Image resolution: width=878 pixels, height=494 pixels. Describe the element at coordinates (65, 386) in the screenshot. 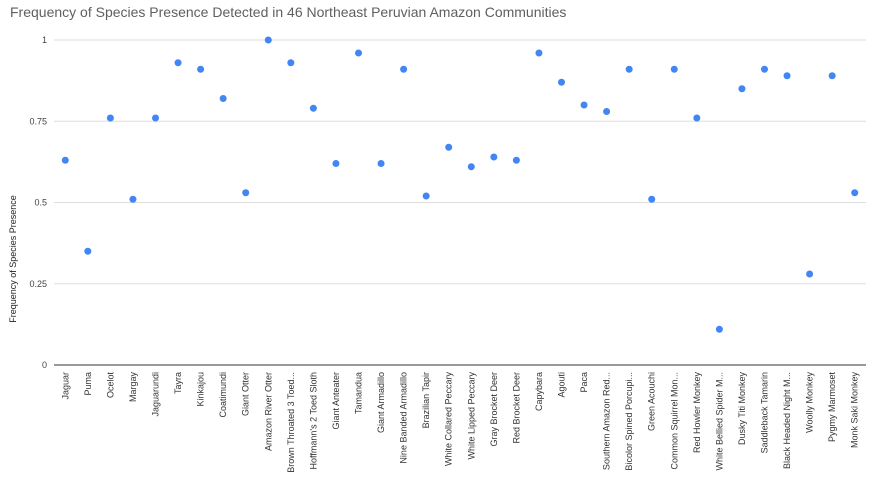

I see `x-tick-label: Jaguar` at that location.